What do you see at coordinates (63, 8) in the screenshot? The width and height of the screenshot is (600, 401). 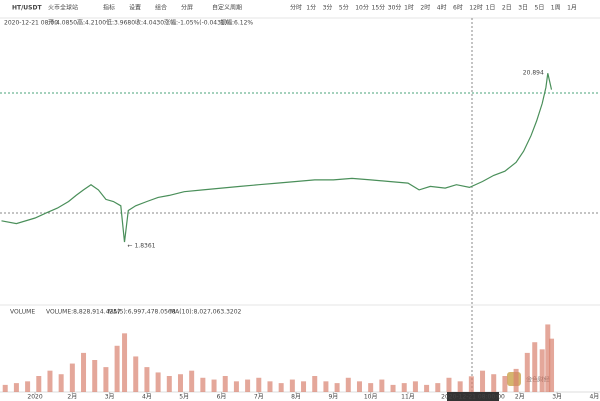 I see `exchange: 火币全球站` at bounding box center [63, 8].